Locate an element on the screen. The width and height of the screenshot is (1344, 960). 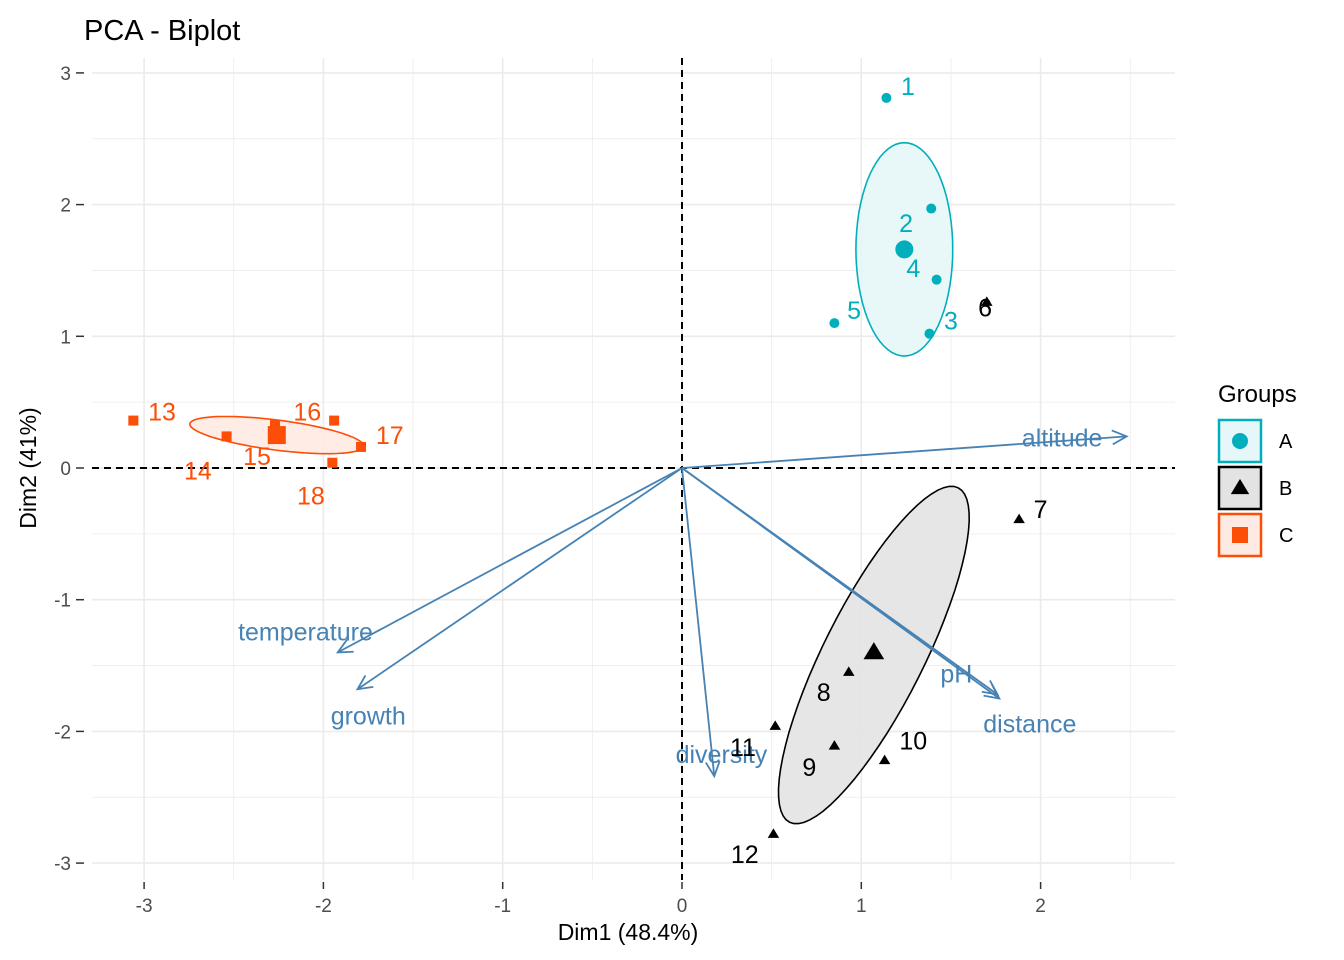
point-label-13: 13 is located at coordinates (162, 412).